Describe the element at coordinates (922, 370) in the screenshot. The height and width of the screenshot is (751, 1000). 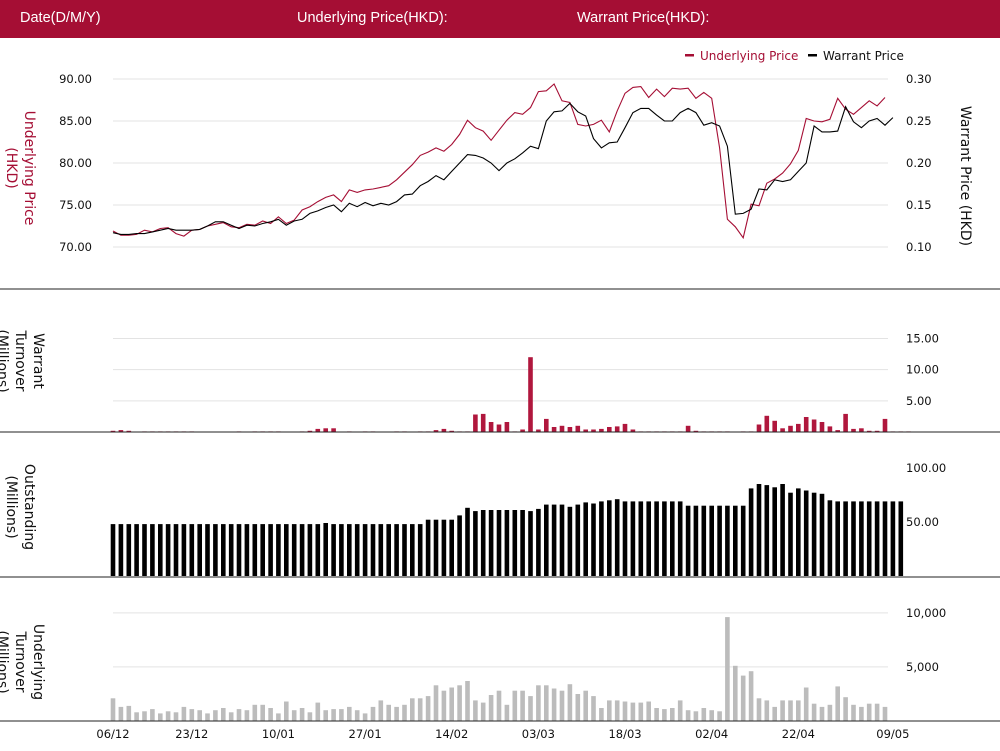
I see `y-tick-label: 10.00` at that location.